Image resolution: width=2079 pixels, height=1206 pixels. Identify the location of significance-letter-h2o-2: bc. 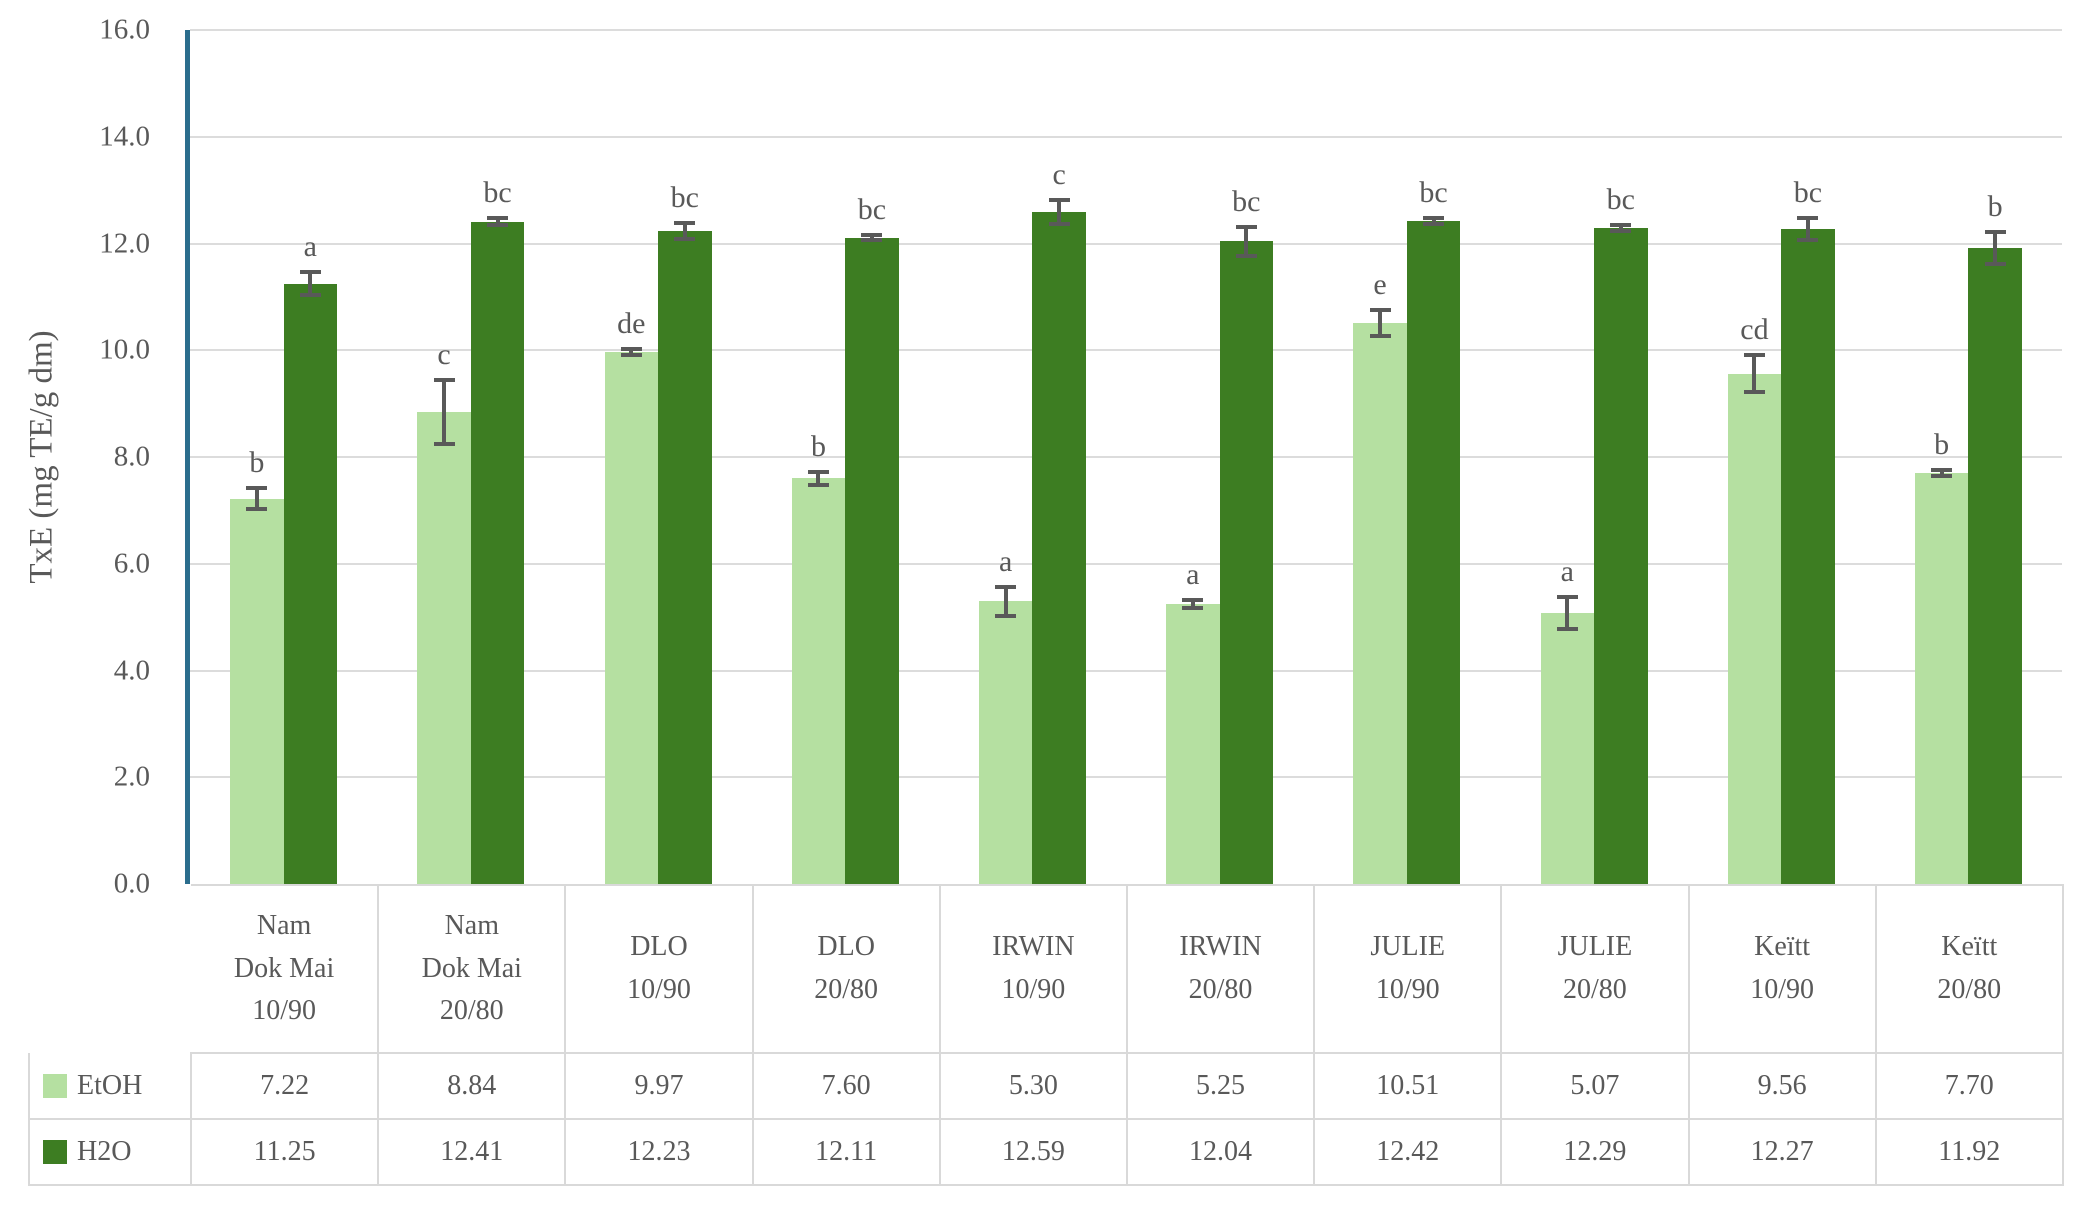
(497, 193).